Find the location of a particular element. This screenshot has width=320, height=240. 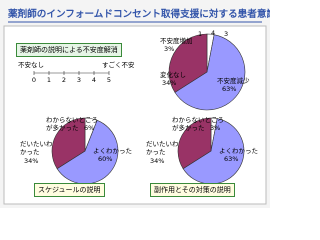

scale-tick-label: 1 is located at coordinates (49, 80).